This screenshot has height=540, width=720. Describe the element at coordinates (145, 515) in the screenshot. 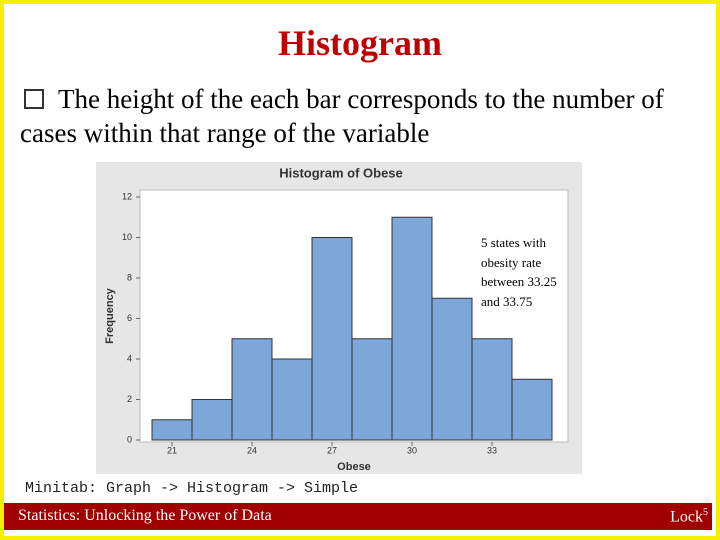

I see `footer-left: Statistics: Unlocking the Power of Data` at that location.